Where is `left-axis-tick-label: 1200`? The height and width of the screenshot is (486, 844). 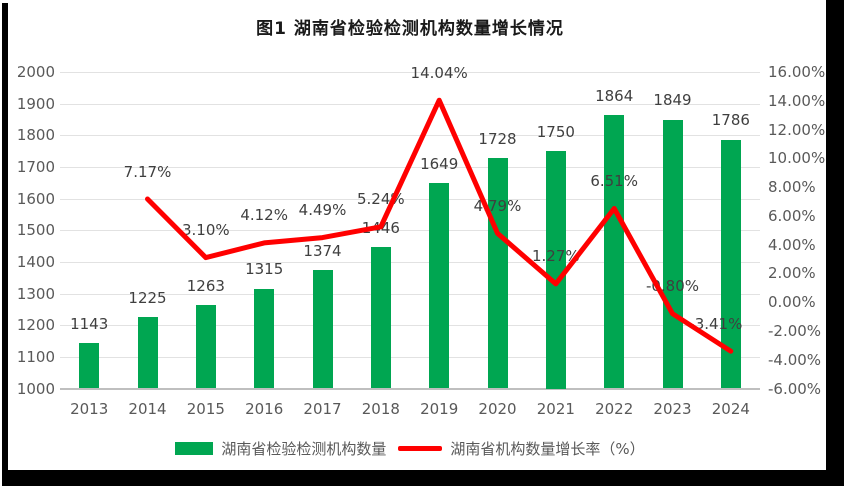
left-axis-tick-label: 1200 is located at coordinates (35, 325).